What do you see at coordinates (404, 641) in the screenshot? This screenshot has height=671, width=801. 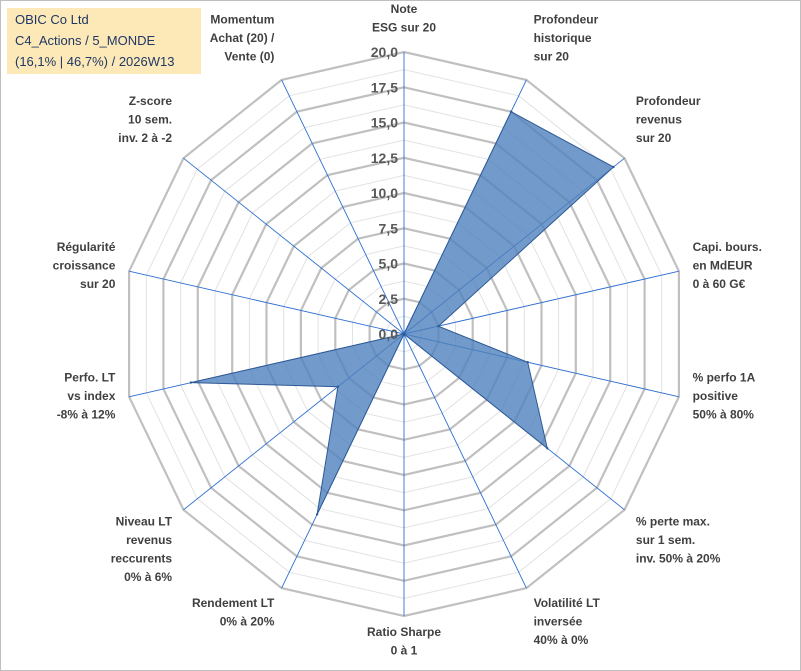 I see `axis-label: Ratio Sharpe 0 à 1` at bounding box center [404, 641].